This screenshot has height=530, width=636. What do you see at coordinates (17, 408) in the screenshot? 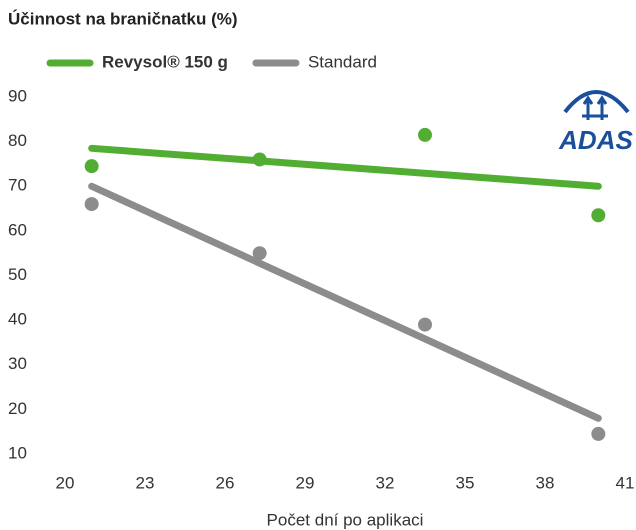
I see `y-tick-label: 20` at bounding box center [17, 408].